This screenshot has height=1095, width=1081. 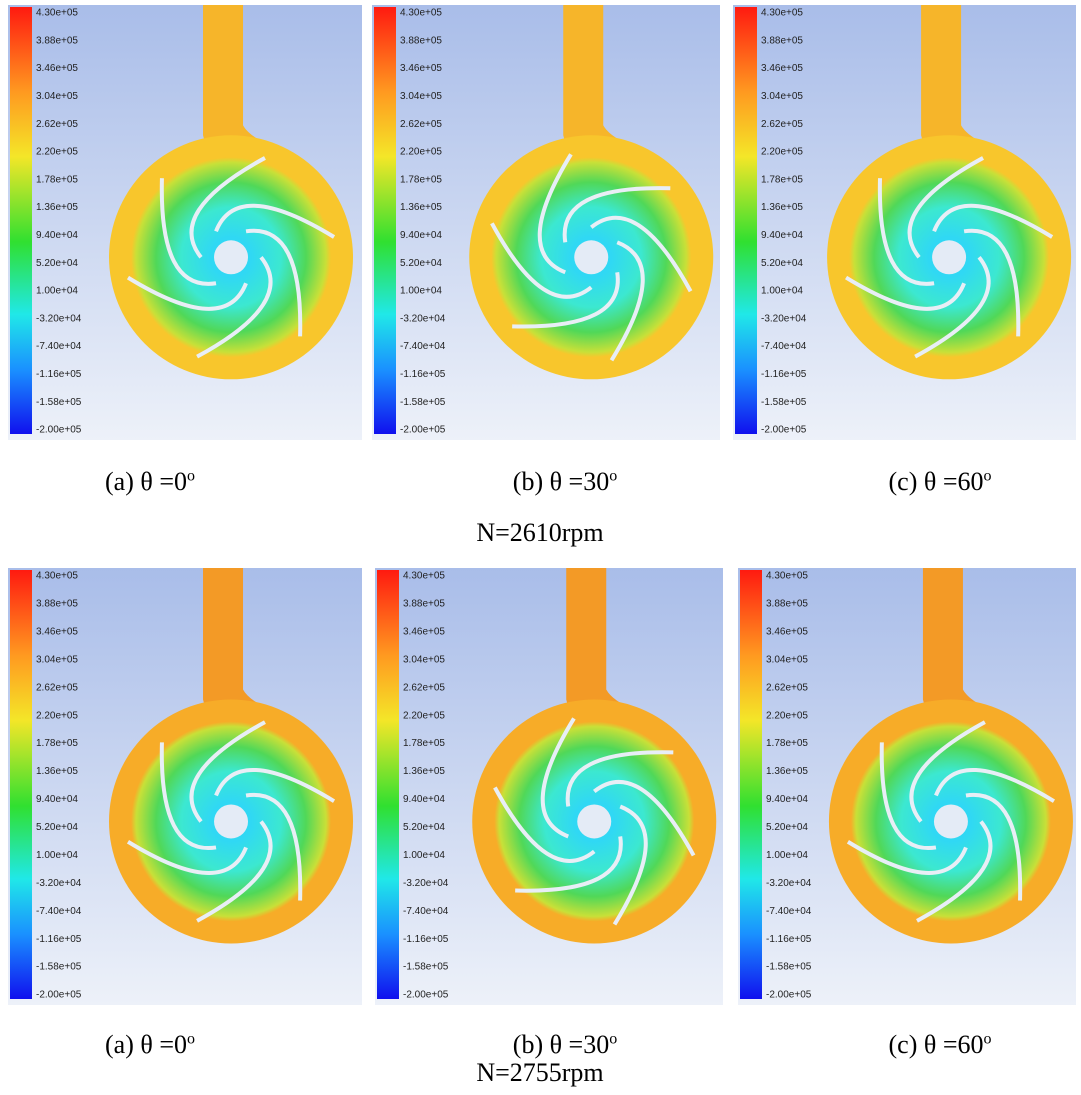 I want to click on group-label: N=2755rpm, so click(x=540, y=1072).